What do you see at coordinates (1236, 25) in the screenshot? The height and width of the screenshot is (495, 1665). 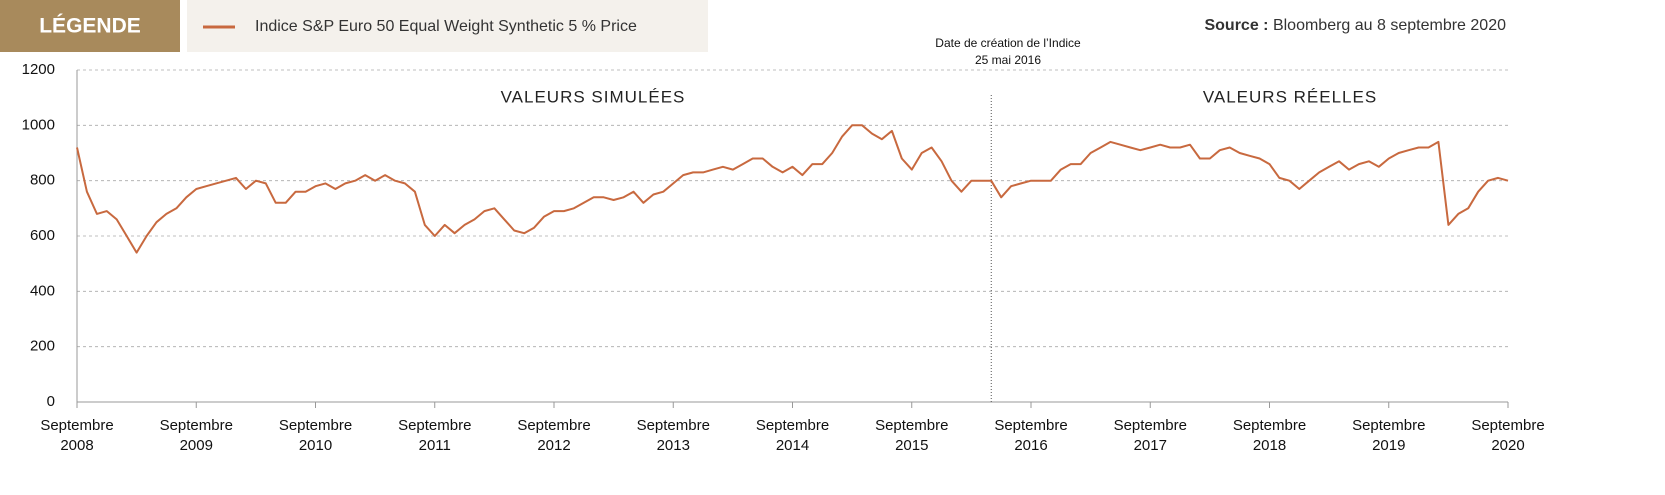 I see `source-label: Source :` at bounding box center [1236, 25].